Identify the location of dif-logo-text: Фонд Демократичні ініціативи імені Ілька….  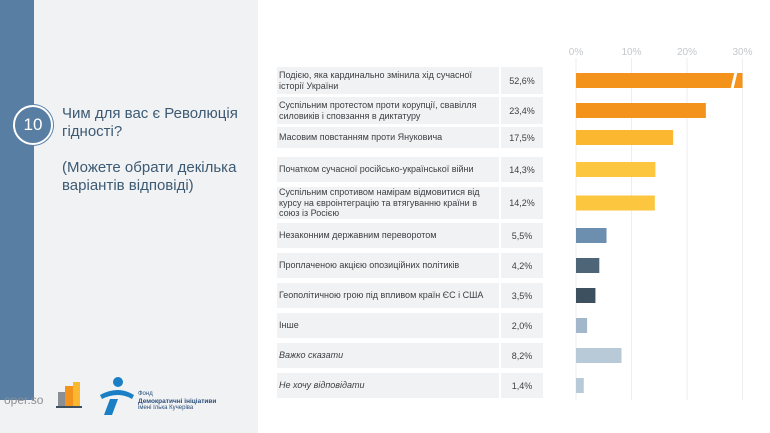
(177, 401).